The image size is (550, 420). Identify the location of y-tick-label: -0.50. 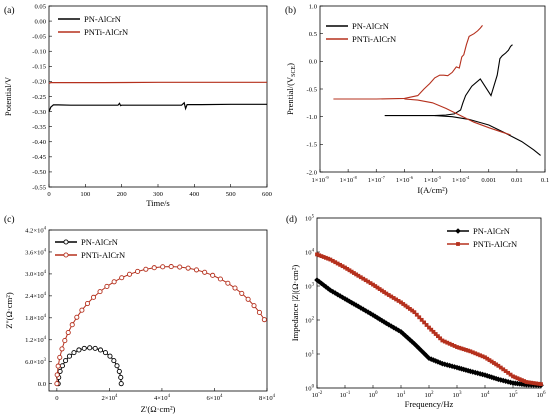
(39, 172).